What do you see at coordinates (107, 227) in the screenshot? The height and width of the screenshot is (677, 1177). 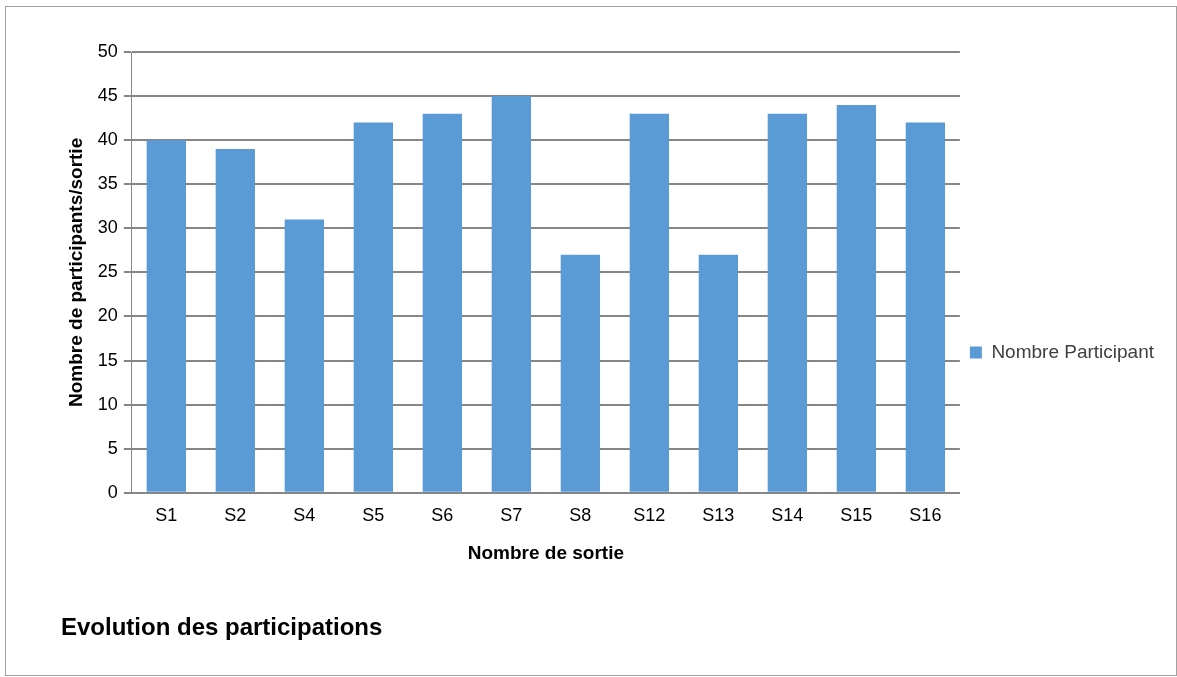 I see `y-tick-label: 30` at bounding box center [107, 227].